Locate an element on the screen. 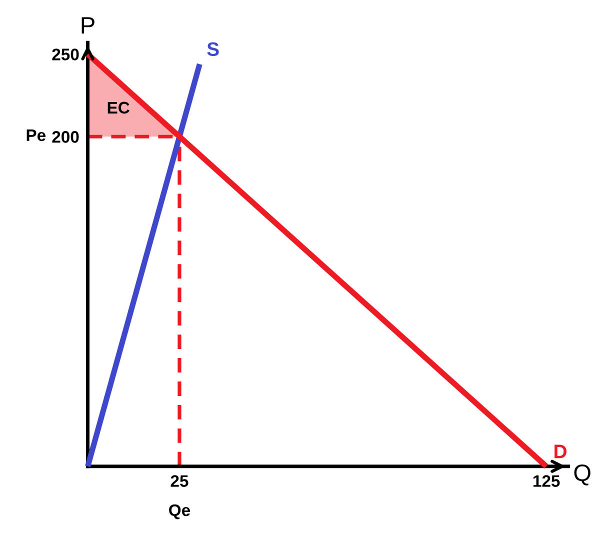 The image size is (597, 533). x-tick-label: 125 is located at coordinates (546, 481).